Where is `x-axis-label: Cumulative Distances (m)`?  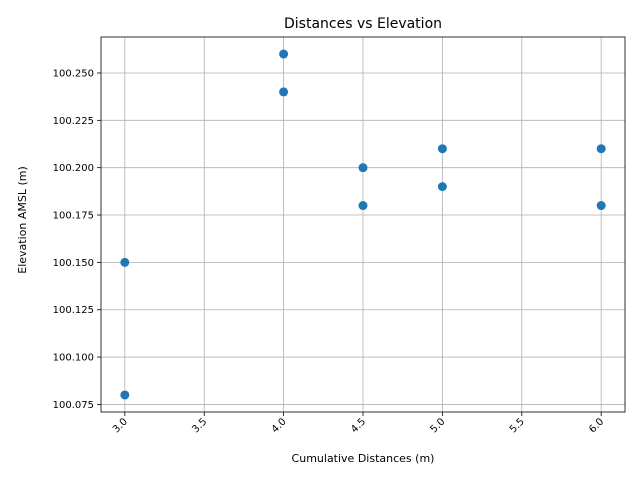 x-axis-label: Cumulative Distances (m) is located at coordinates (363, 458).